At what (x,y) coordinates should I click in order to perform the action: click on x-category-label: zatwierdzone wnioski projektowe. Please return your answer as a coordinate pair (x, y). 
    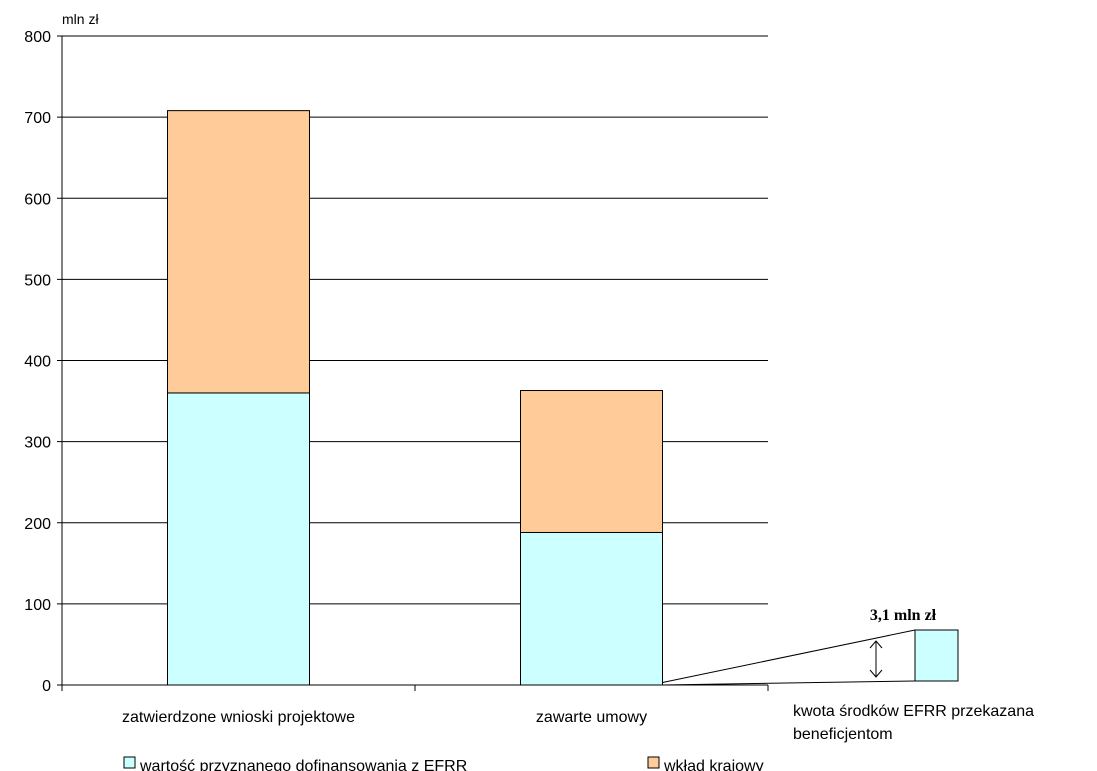
    Looking at the image, I should click on (238, 717).